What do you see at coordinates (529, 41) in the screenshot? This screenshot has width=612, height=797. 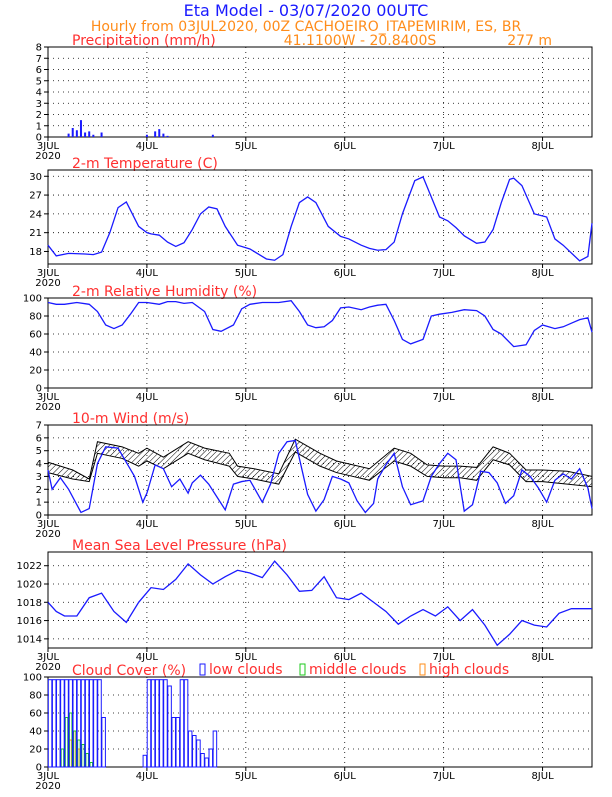 I see `header-elevation: 277 m` at bounding box center [529, 41].